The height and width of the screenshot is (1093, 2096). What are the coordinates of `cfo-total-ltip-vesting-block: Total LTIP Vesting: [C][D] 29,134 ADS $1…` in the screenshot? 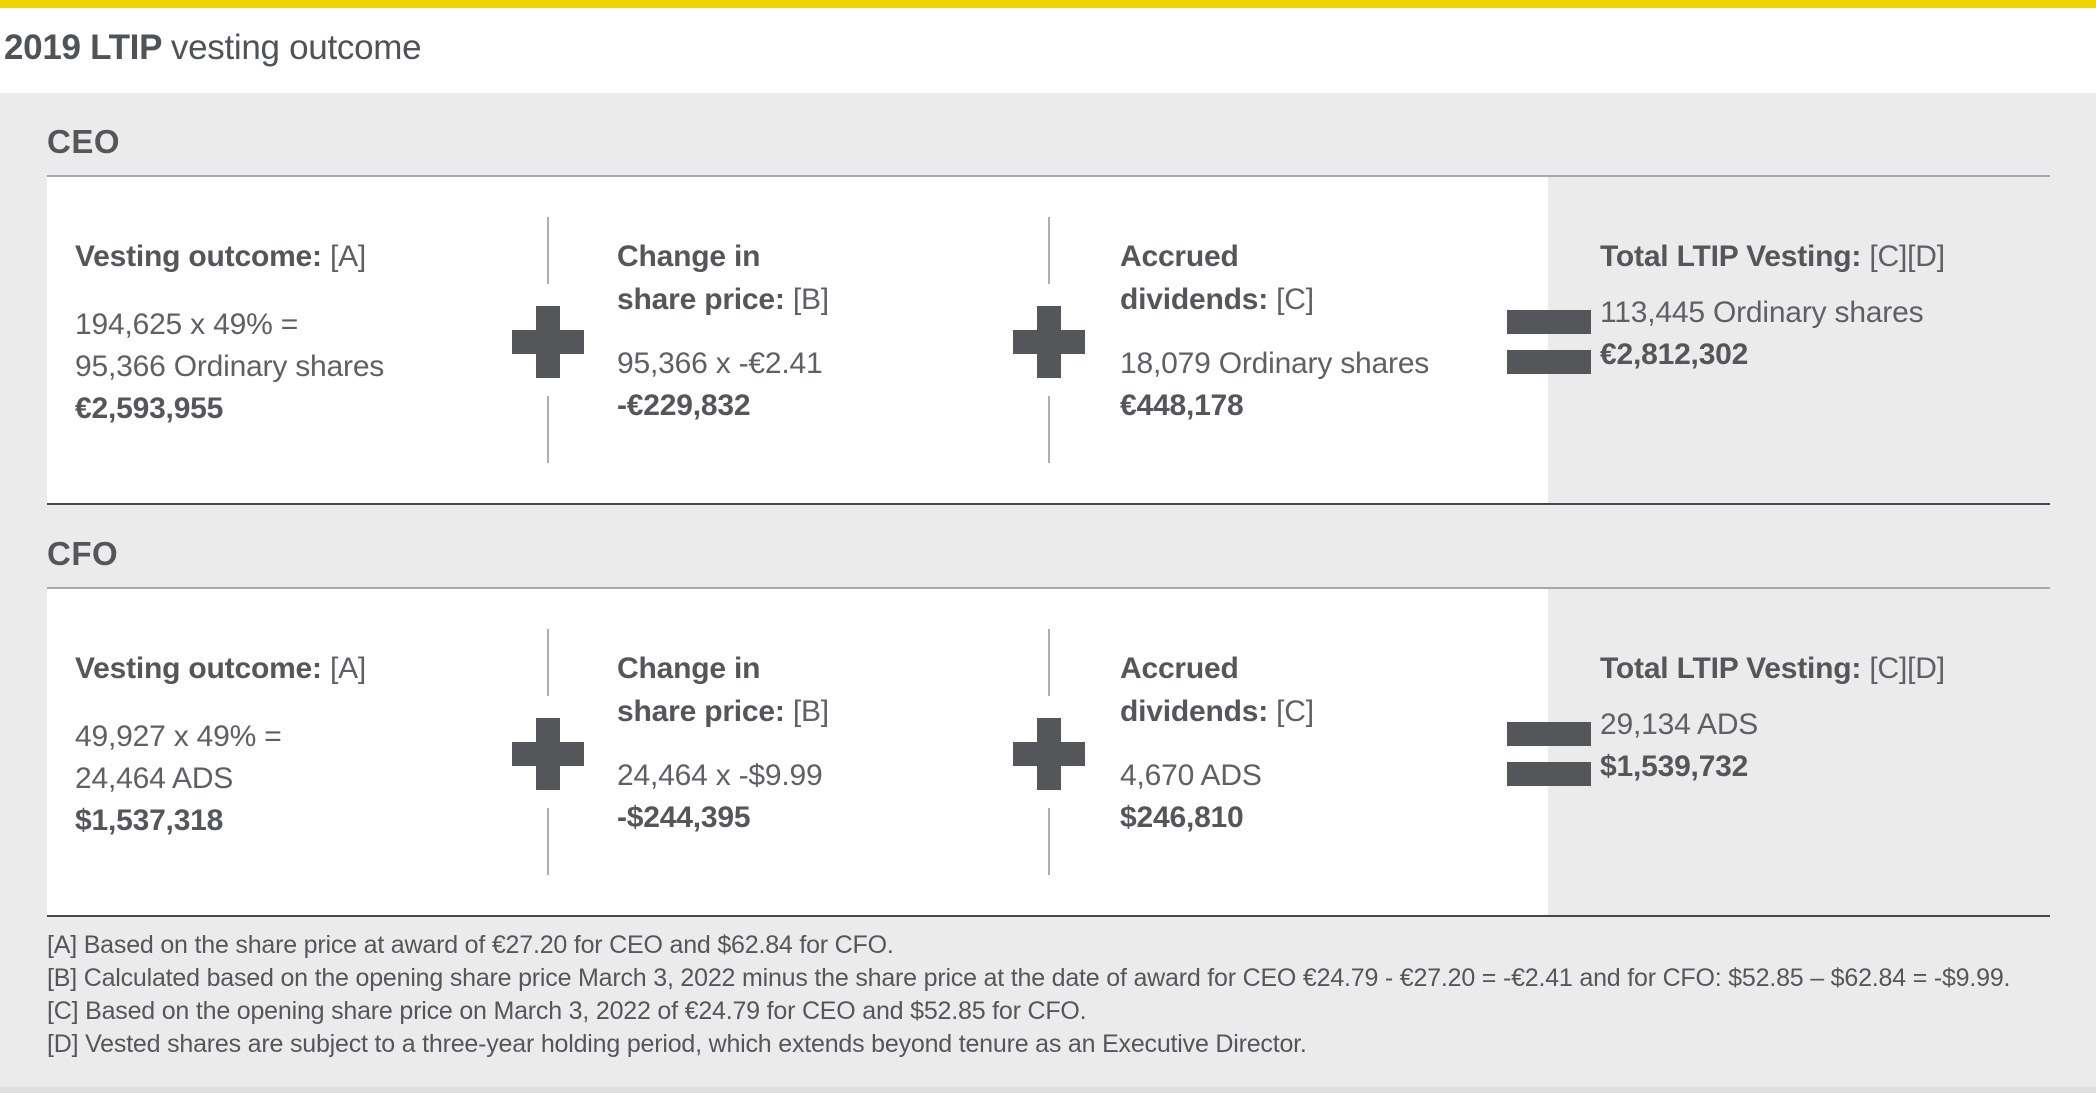 It's located at (1772, 717).